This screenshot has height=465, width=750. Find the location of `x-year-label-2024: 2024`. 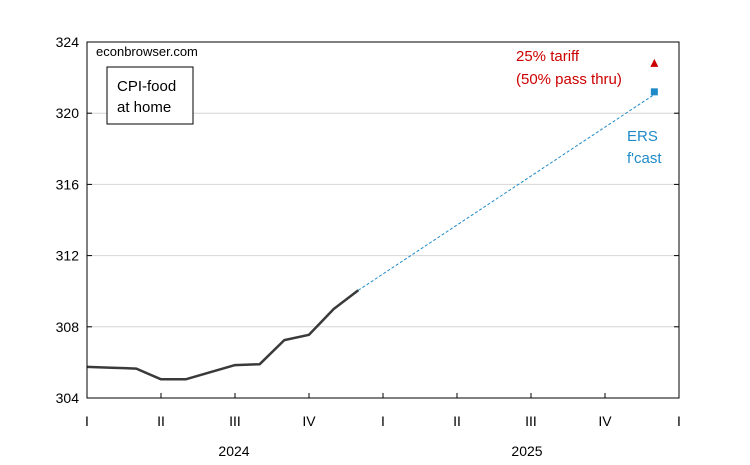

x-year-label-2024: 2024 is located at coordinates (233, 451).